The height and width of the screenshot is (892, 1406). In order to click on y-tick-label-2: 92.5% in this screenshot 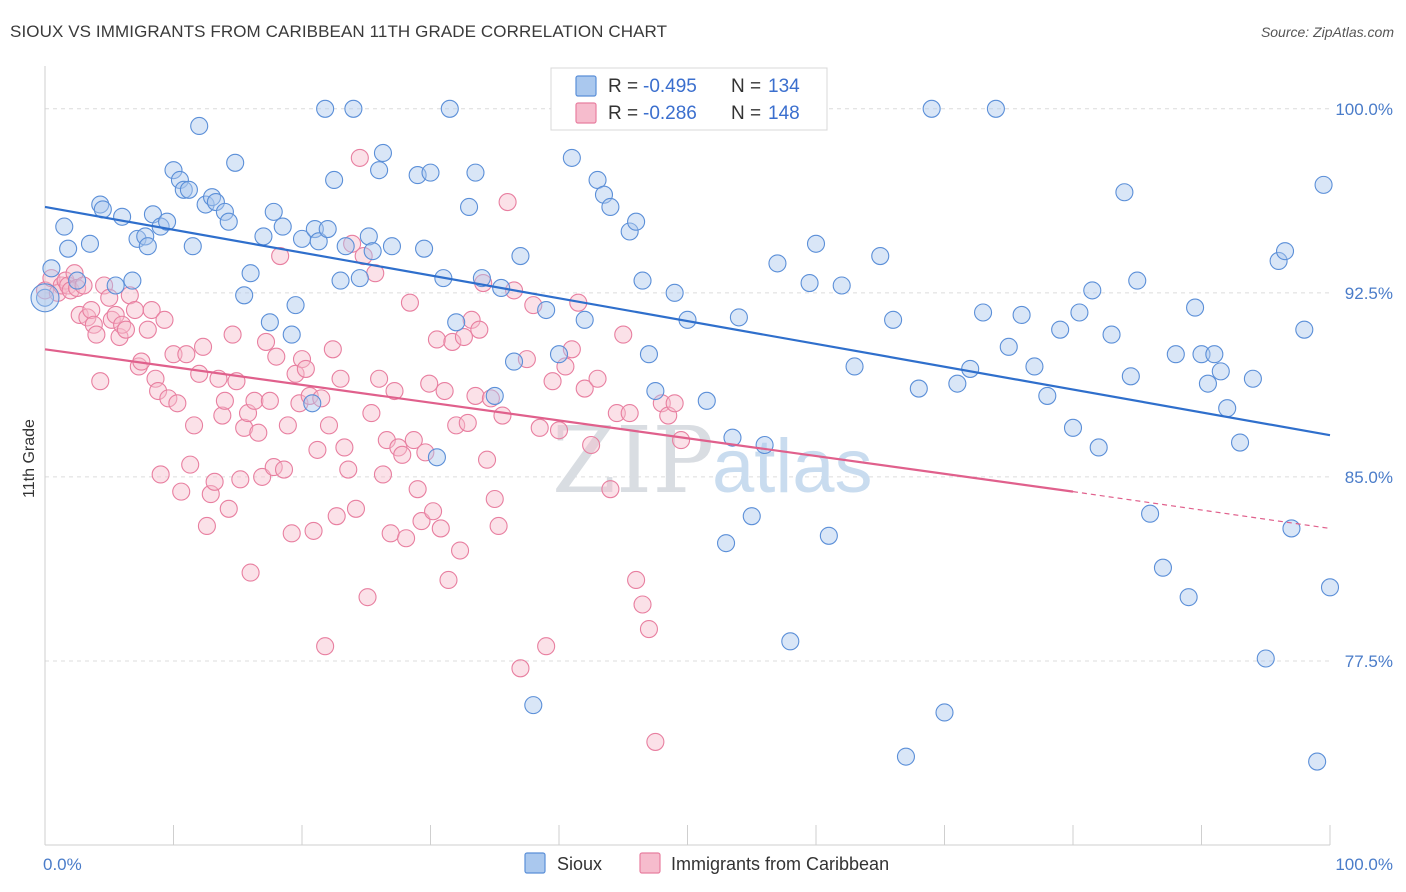, I will do `click(1369, 293)`.